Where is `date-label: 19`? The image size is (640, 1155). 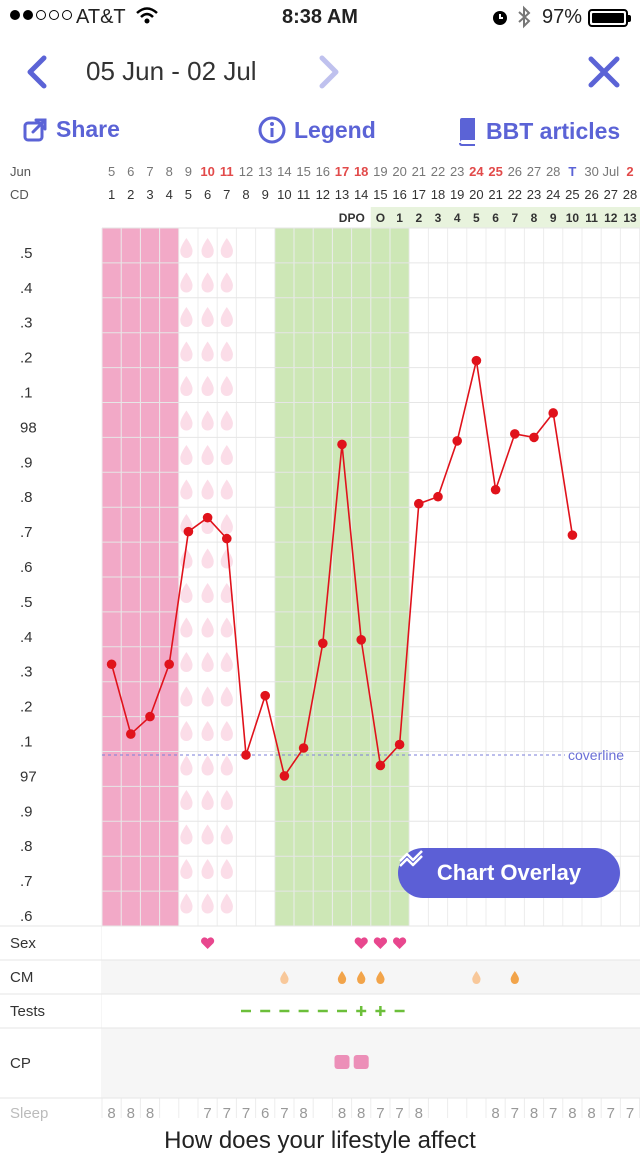
date-label: 19 is located at coordinates (380, 171).